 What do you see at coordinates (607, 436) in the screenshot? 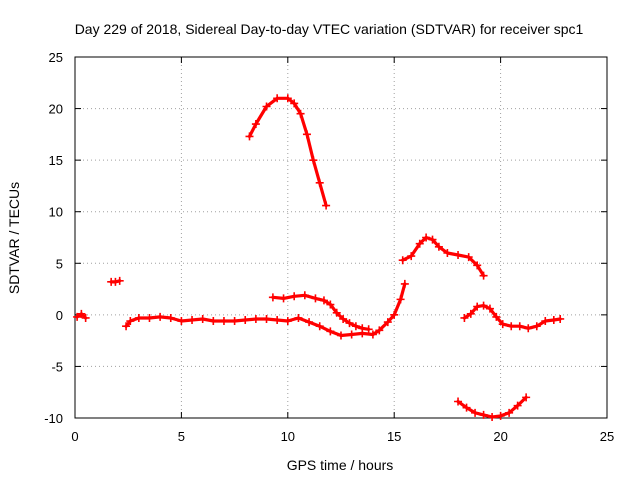
I see `x-tick-label: 25` at bounding box center [607, 436].